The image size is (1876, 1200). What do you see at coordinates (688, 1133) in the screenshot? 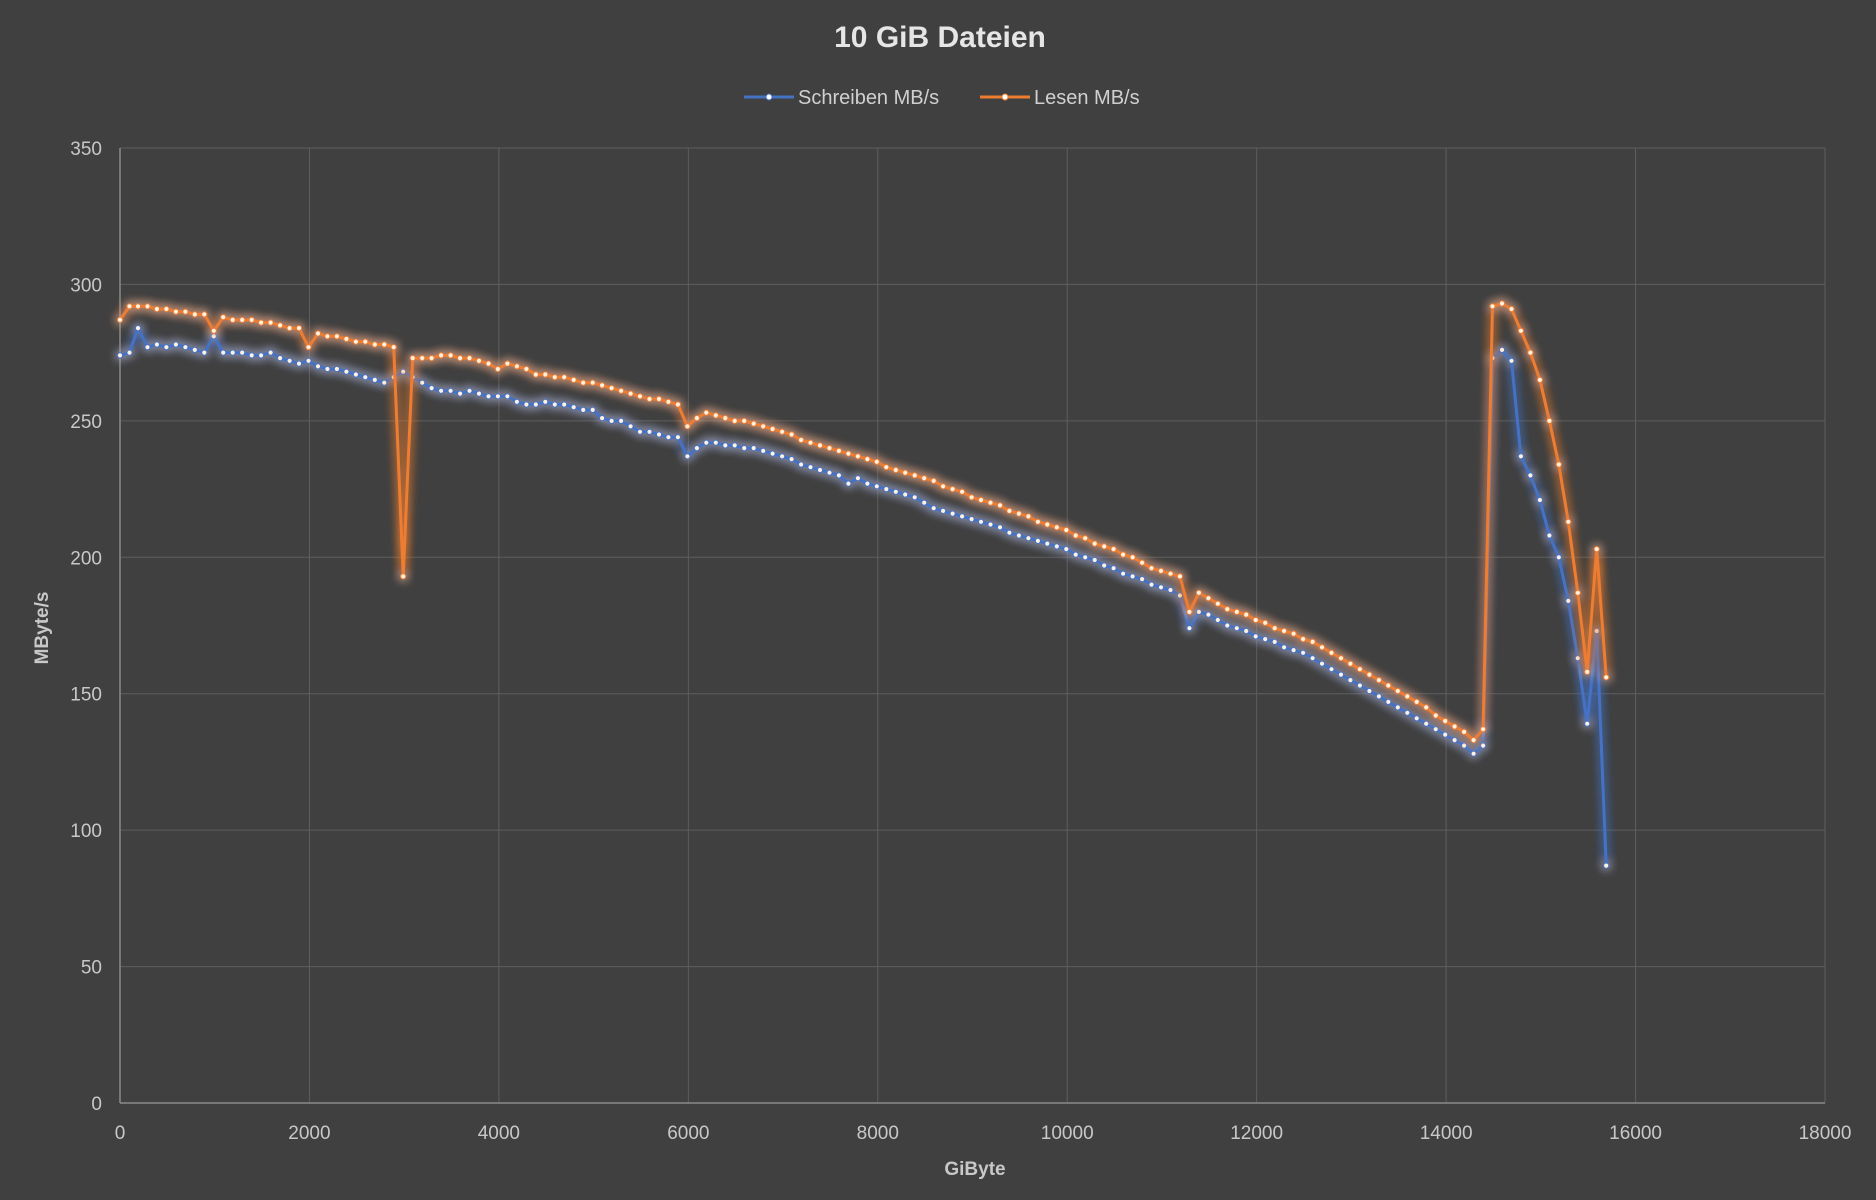
I see `x-tick-label: 6000` at bounding box center [688, 1133].